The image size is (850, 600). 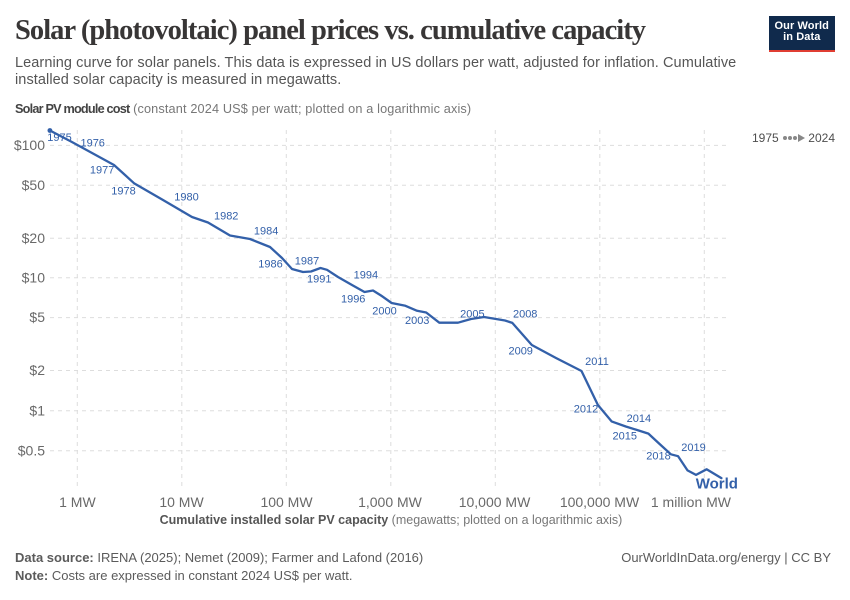 I want to click on svg-text: 1996, so click(x=353, y=299).